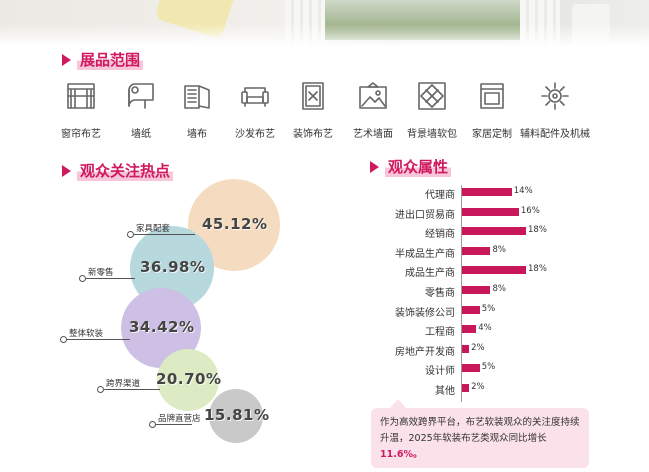 The height and width of the screenshot is (472, 649). Describe the element at coordinates (197, 134) in the screenshot. I see `category-label: 墙布` at that location.